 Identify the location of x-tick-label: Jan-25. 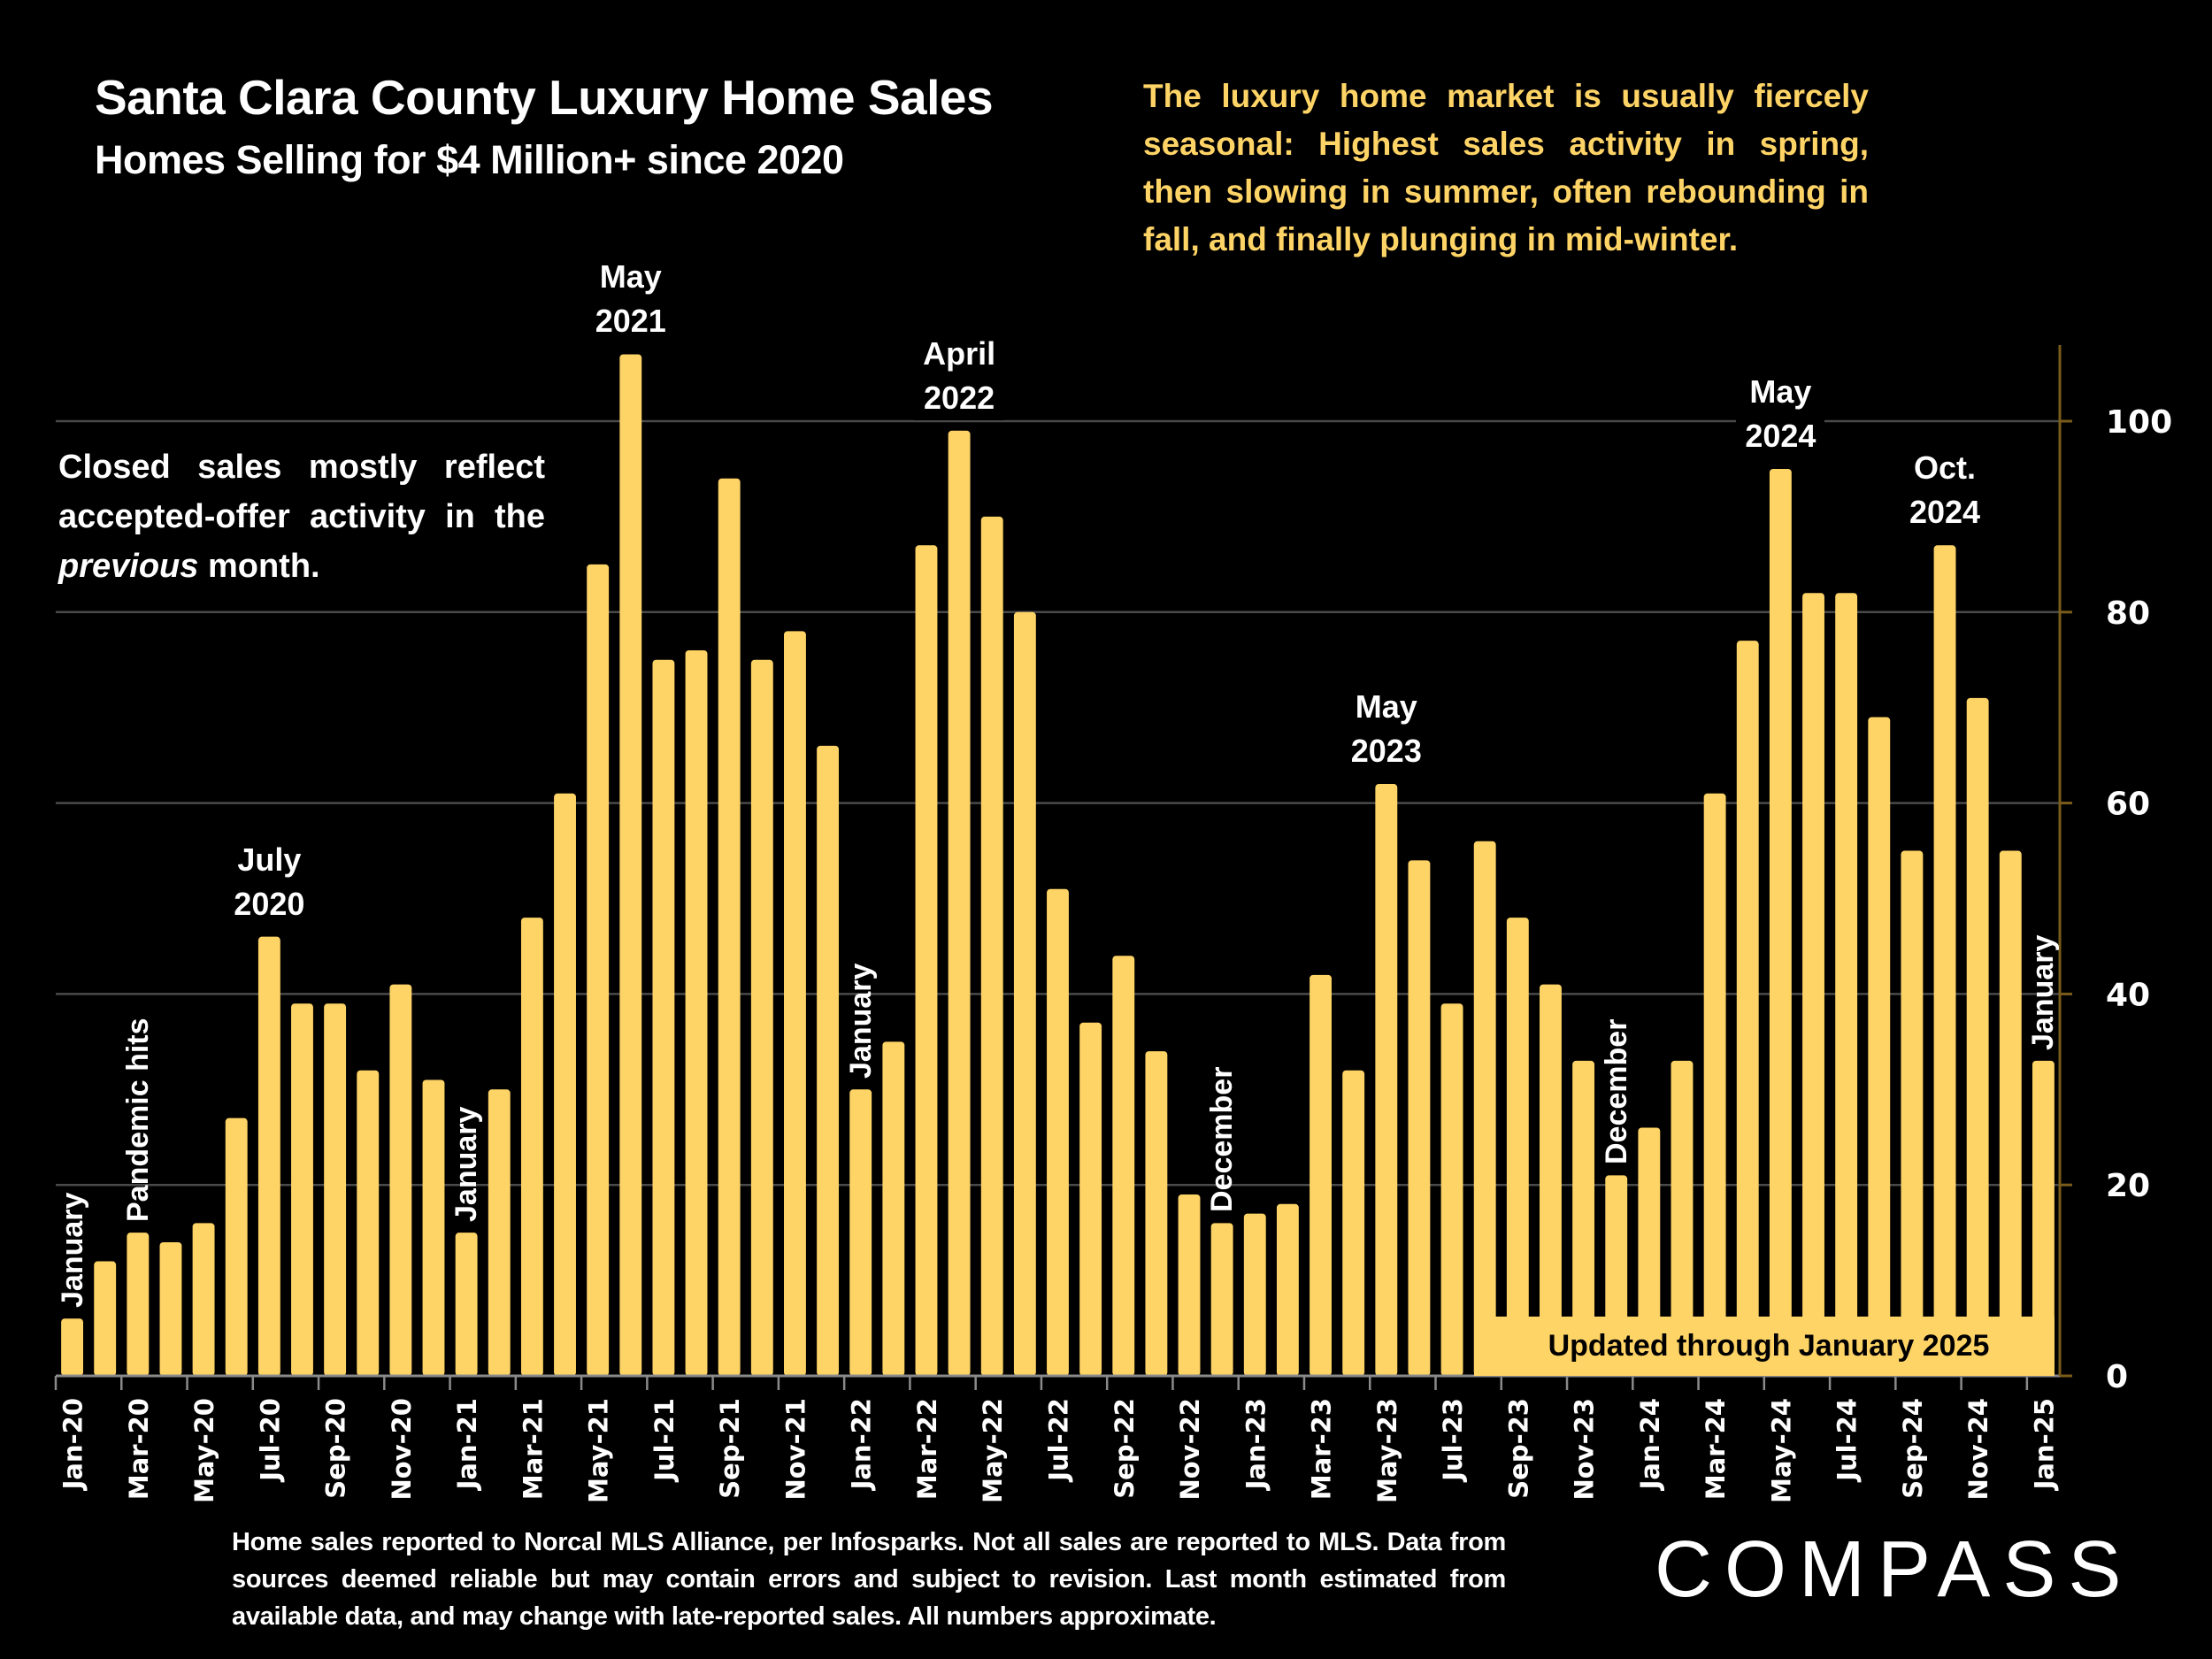
(2044, 1445).